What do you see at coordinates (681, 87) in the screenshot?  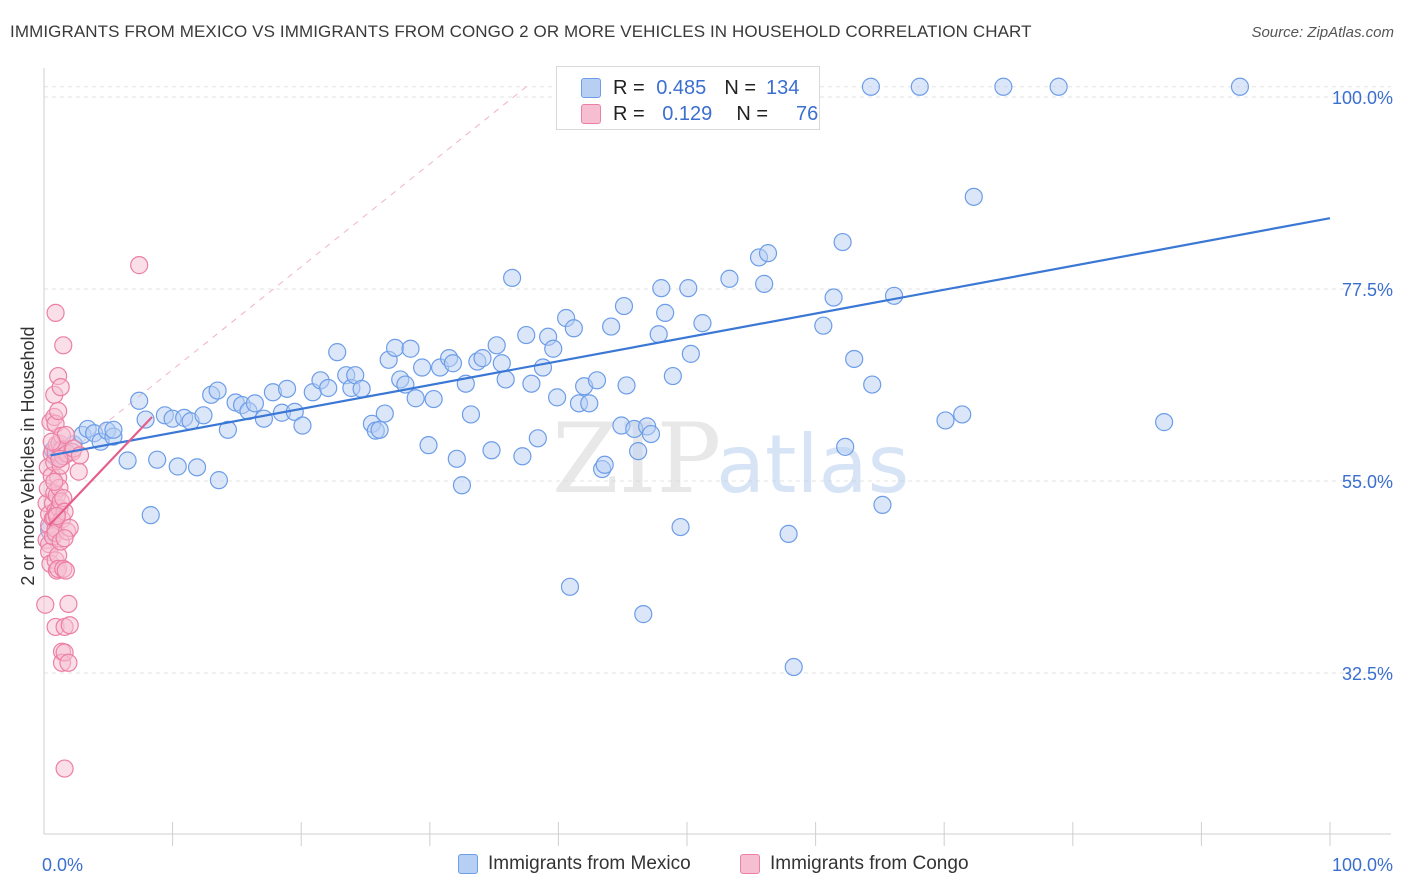 I see `legend-r-value-mexico: 0.485` at bounding box center [681, 87].